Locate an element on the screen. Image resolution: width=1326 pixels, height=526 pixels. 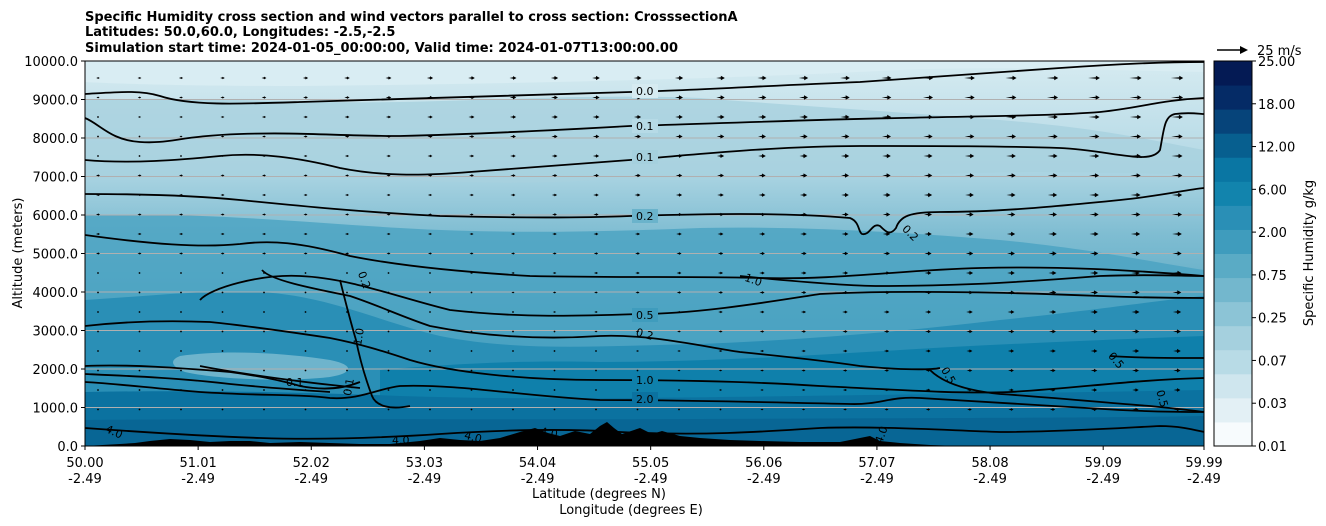
contour-label-0.1-d: 0.1 is located at coordinates (349, 386).